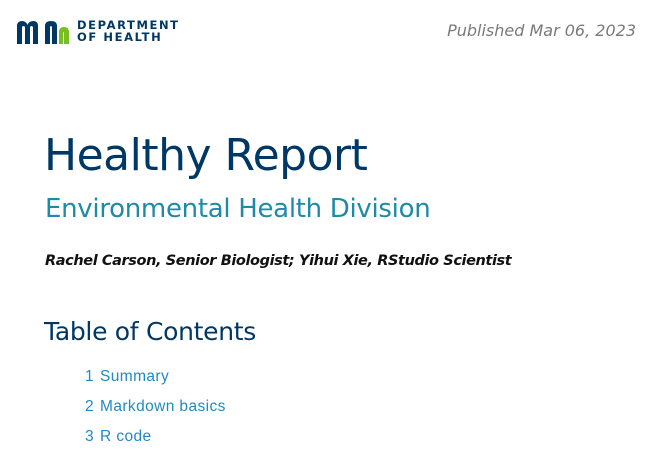 The height and width of the screenshot is (457, 669). I want to click on toc-item-summary: 1 Summary, so click(155, 382).